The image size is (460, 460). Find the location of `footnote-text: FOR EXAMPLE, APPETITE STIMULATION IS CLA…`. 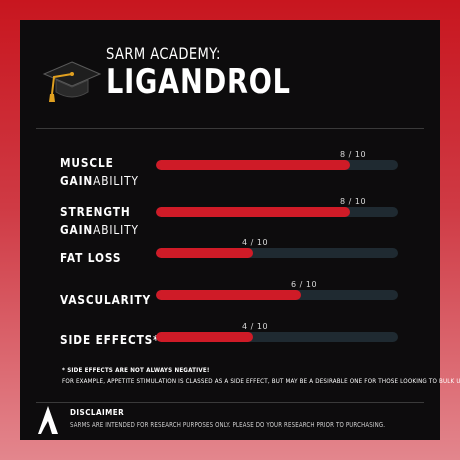

footnote-text: FOR EXAMPLE, APPETITE STIMULATION IS CLA… is located at coordinates (261, 381).